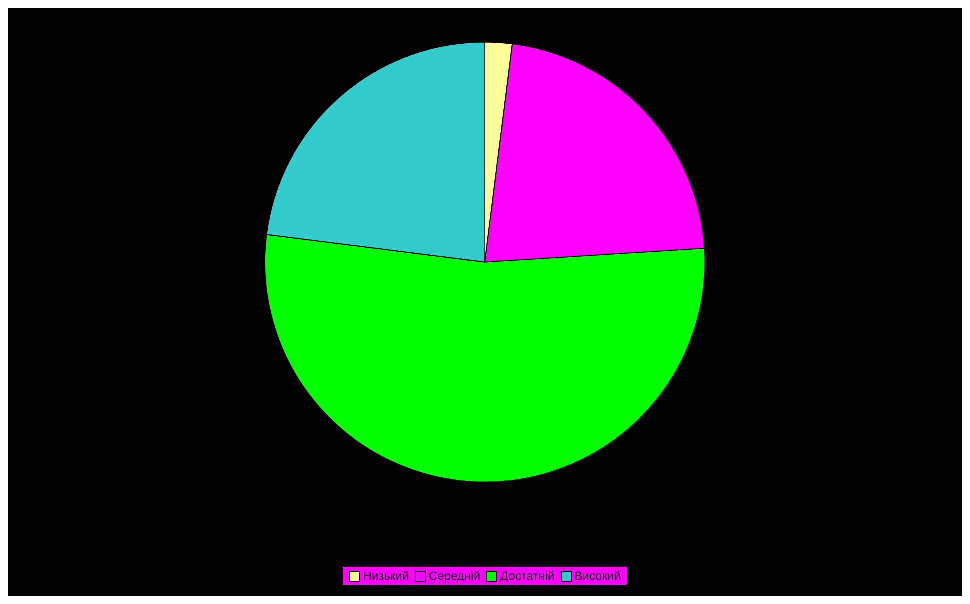  I want to click on legend-label: Високий, so click(597, 576).